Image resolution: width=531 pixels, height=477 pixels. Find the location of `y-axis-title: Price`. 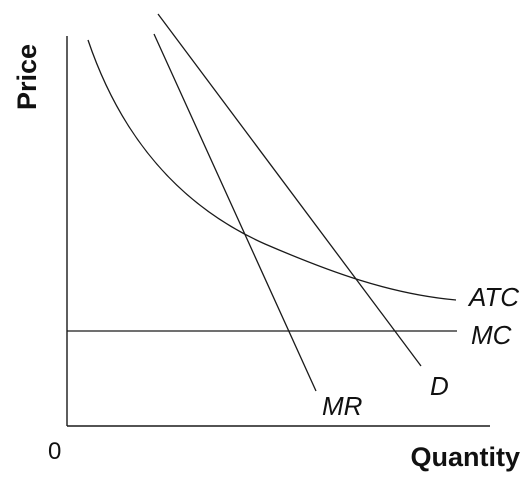

y-axis-title: Price is located at coordinates (27, 77).